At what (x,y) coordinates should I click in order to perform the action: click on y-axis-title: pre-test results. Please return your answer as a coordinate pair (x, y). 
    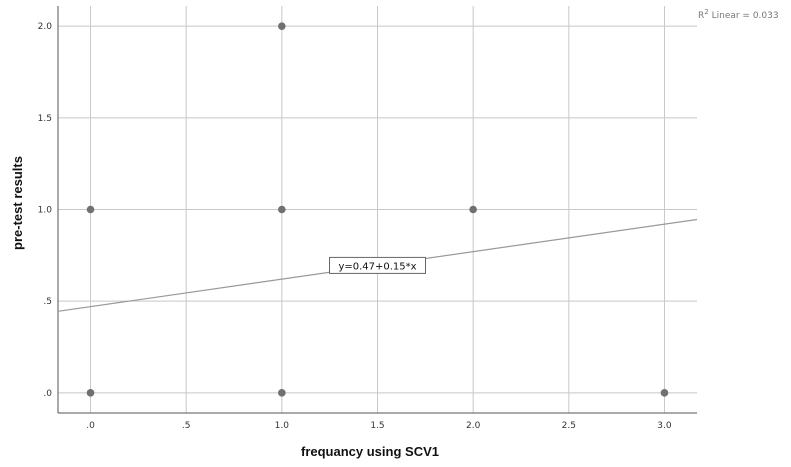
    Looking at the image, I should click on (17, 203).